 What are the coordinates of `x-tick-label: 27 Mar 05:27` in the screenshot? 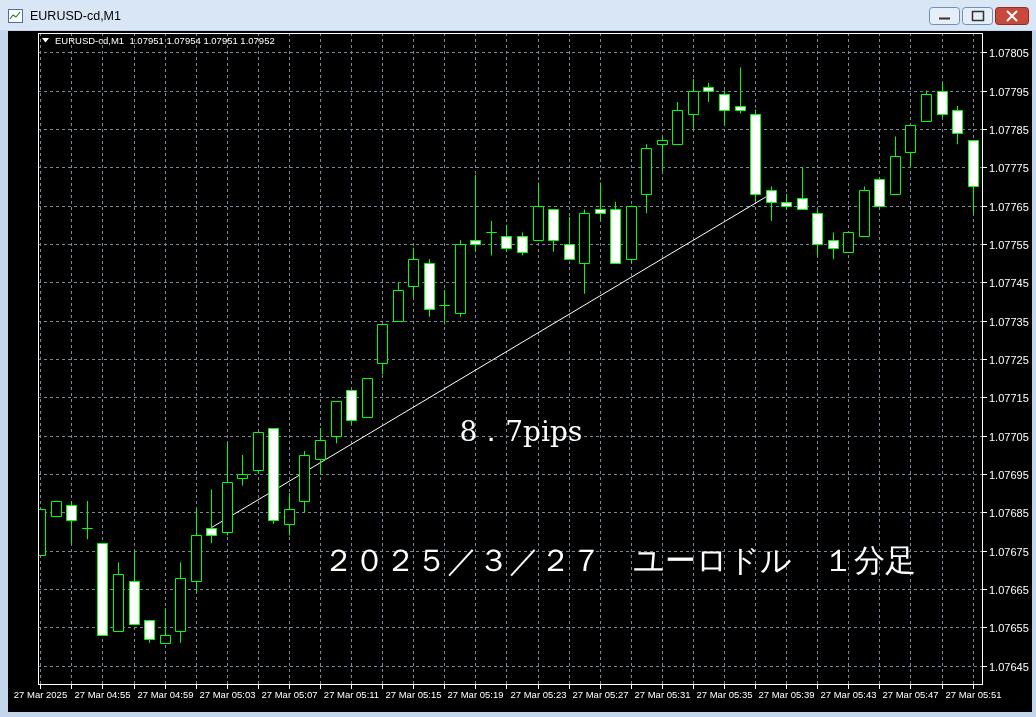 It's located at (600, 694).